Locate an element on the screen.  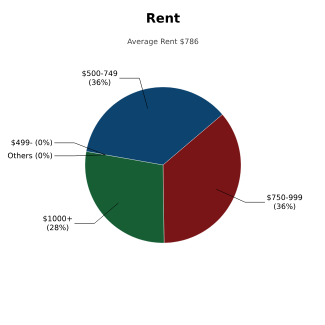
chart-title: Rent is located at coordinates (163, 18).